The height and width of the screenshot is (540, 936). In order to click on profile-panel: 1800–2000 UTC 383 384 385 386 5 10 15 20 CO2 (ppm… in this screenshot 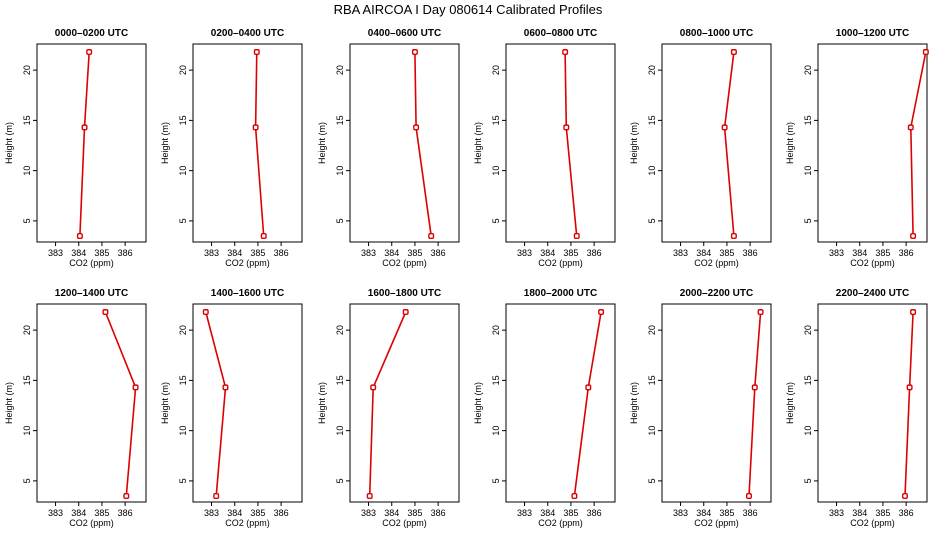, I will do `click(544, 408)`.